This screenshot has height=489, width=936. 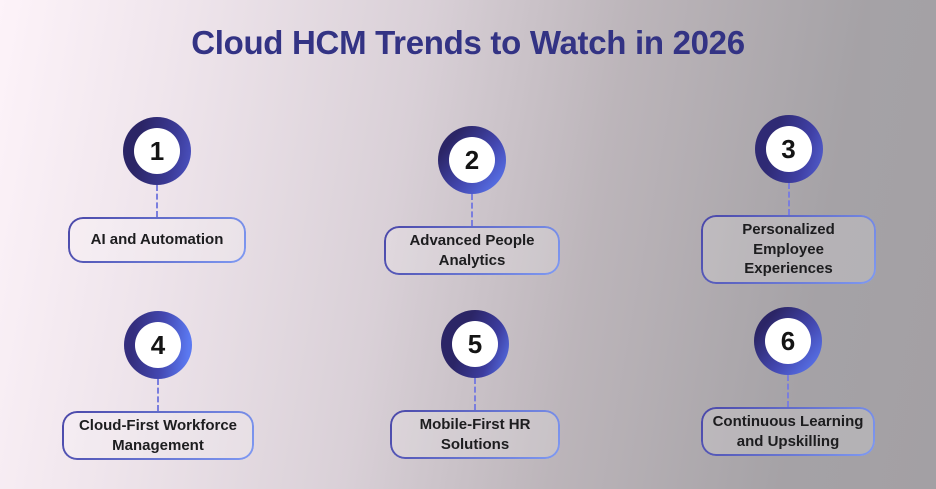 What do you see at coordinates (157, 201) in the screenshot?
I see `trend-1-connector-line` at bounding box center [157, 201].